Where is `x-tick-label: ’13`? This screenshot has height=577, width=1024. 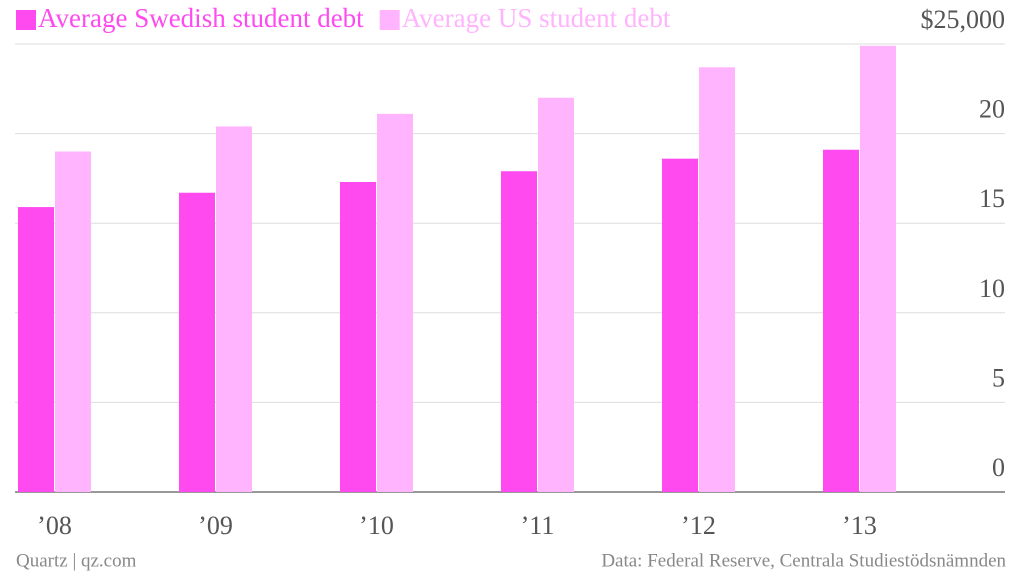 x-tick-label: ’13 is located at coordinates (859, 525).